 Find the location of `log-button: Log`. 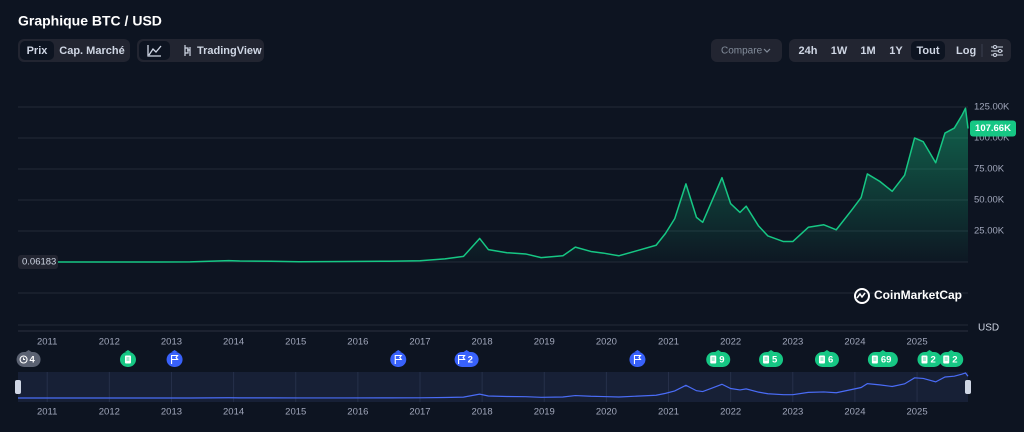

log-button: Log is located at coordinates (966, 51).